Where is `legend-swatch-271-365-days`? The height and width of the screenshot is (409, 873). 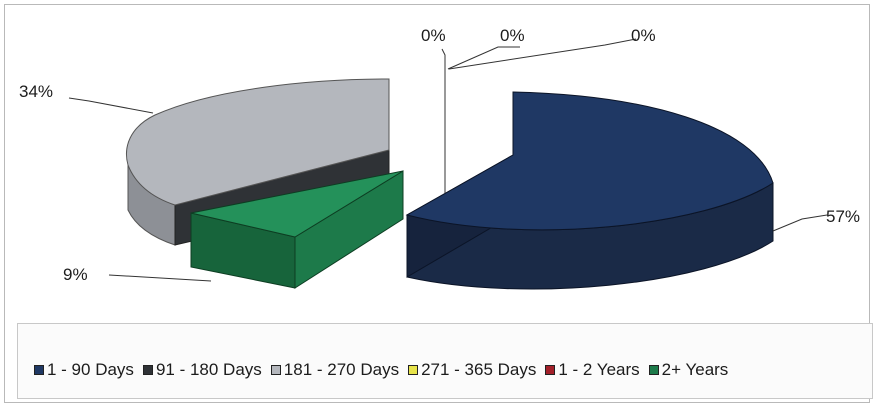
legend-swatch-271-365-days is located at coordinates (413, 370).